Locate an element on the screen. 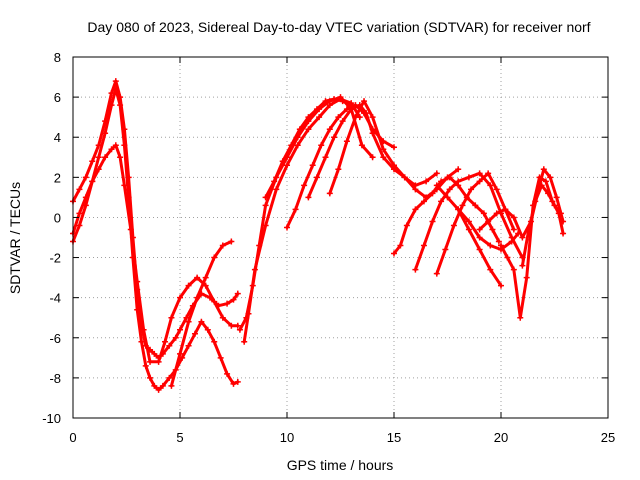 The height and width of the screenshot is (480, 640). y-tick-label: -10 is located at coordinates (51, 418).